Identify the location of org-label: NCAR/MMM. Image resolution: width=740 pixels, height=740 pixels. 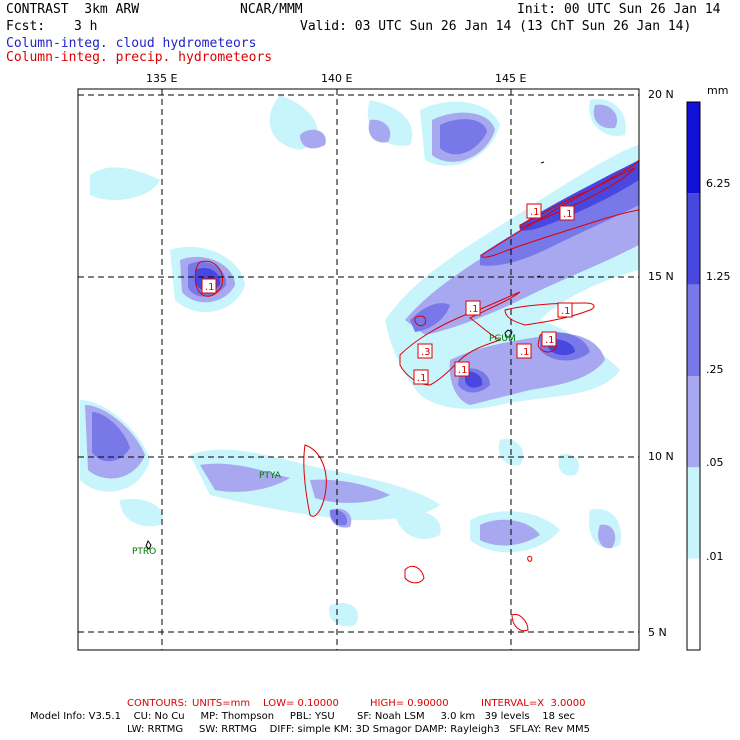
(271, 9).